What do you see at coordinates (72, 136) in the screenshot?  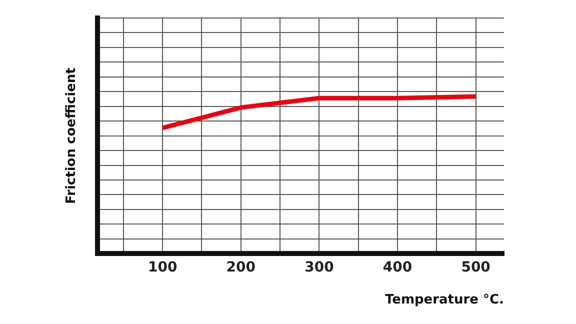 I see `y-axis-title: Friction coefficient` at bounding box center [72, 136].